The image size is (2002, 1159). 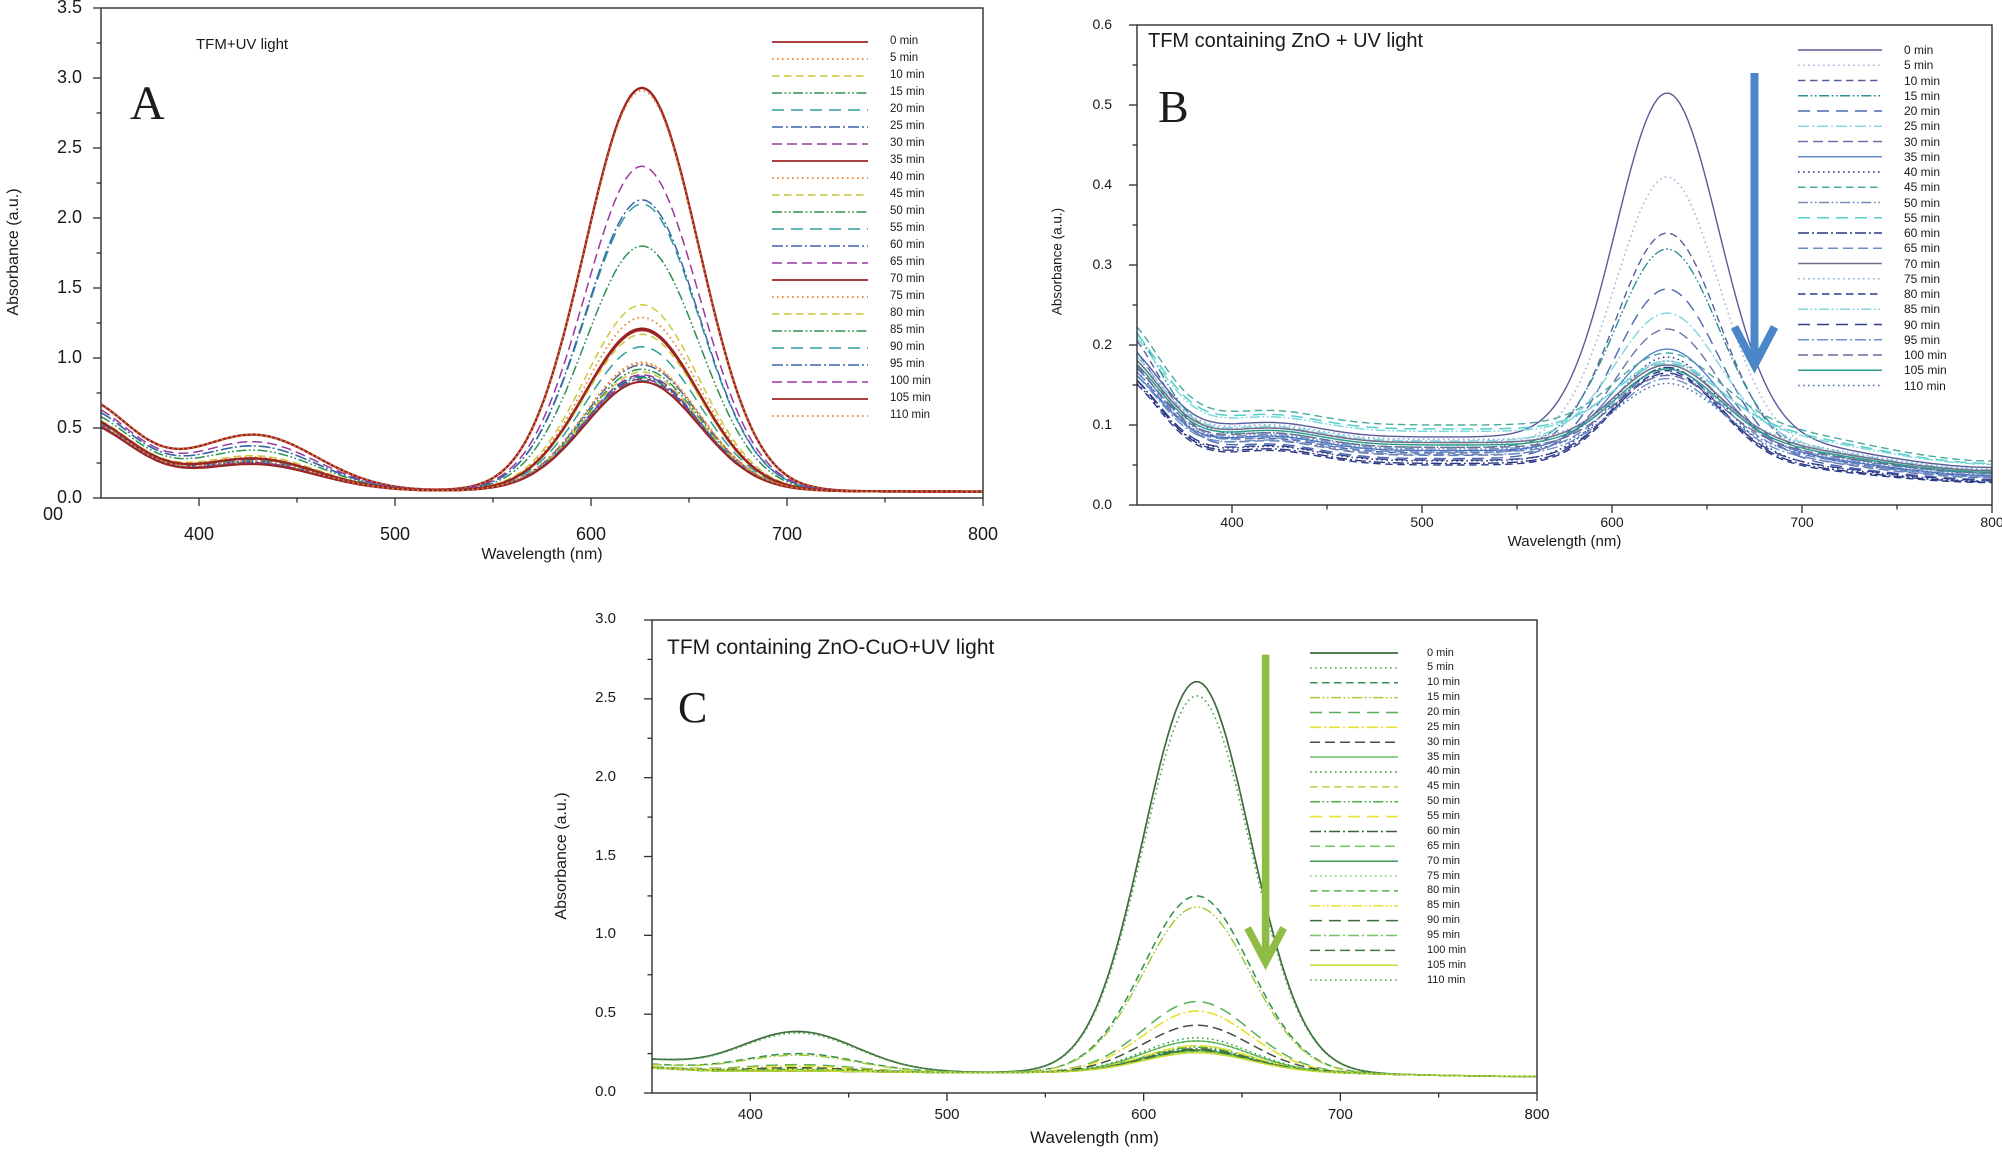 I want to click on spectrum-curve-c-25-min, so click(x=1094, y=1044).